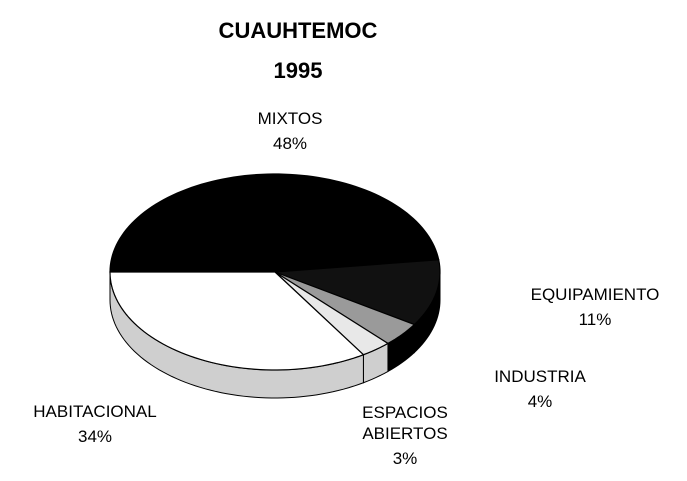  Describe the element at coordinates (298, 70) in the screenshot. I see `chart-subtitle: 1995` at that location.